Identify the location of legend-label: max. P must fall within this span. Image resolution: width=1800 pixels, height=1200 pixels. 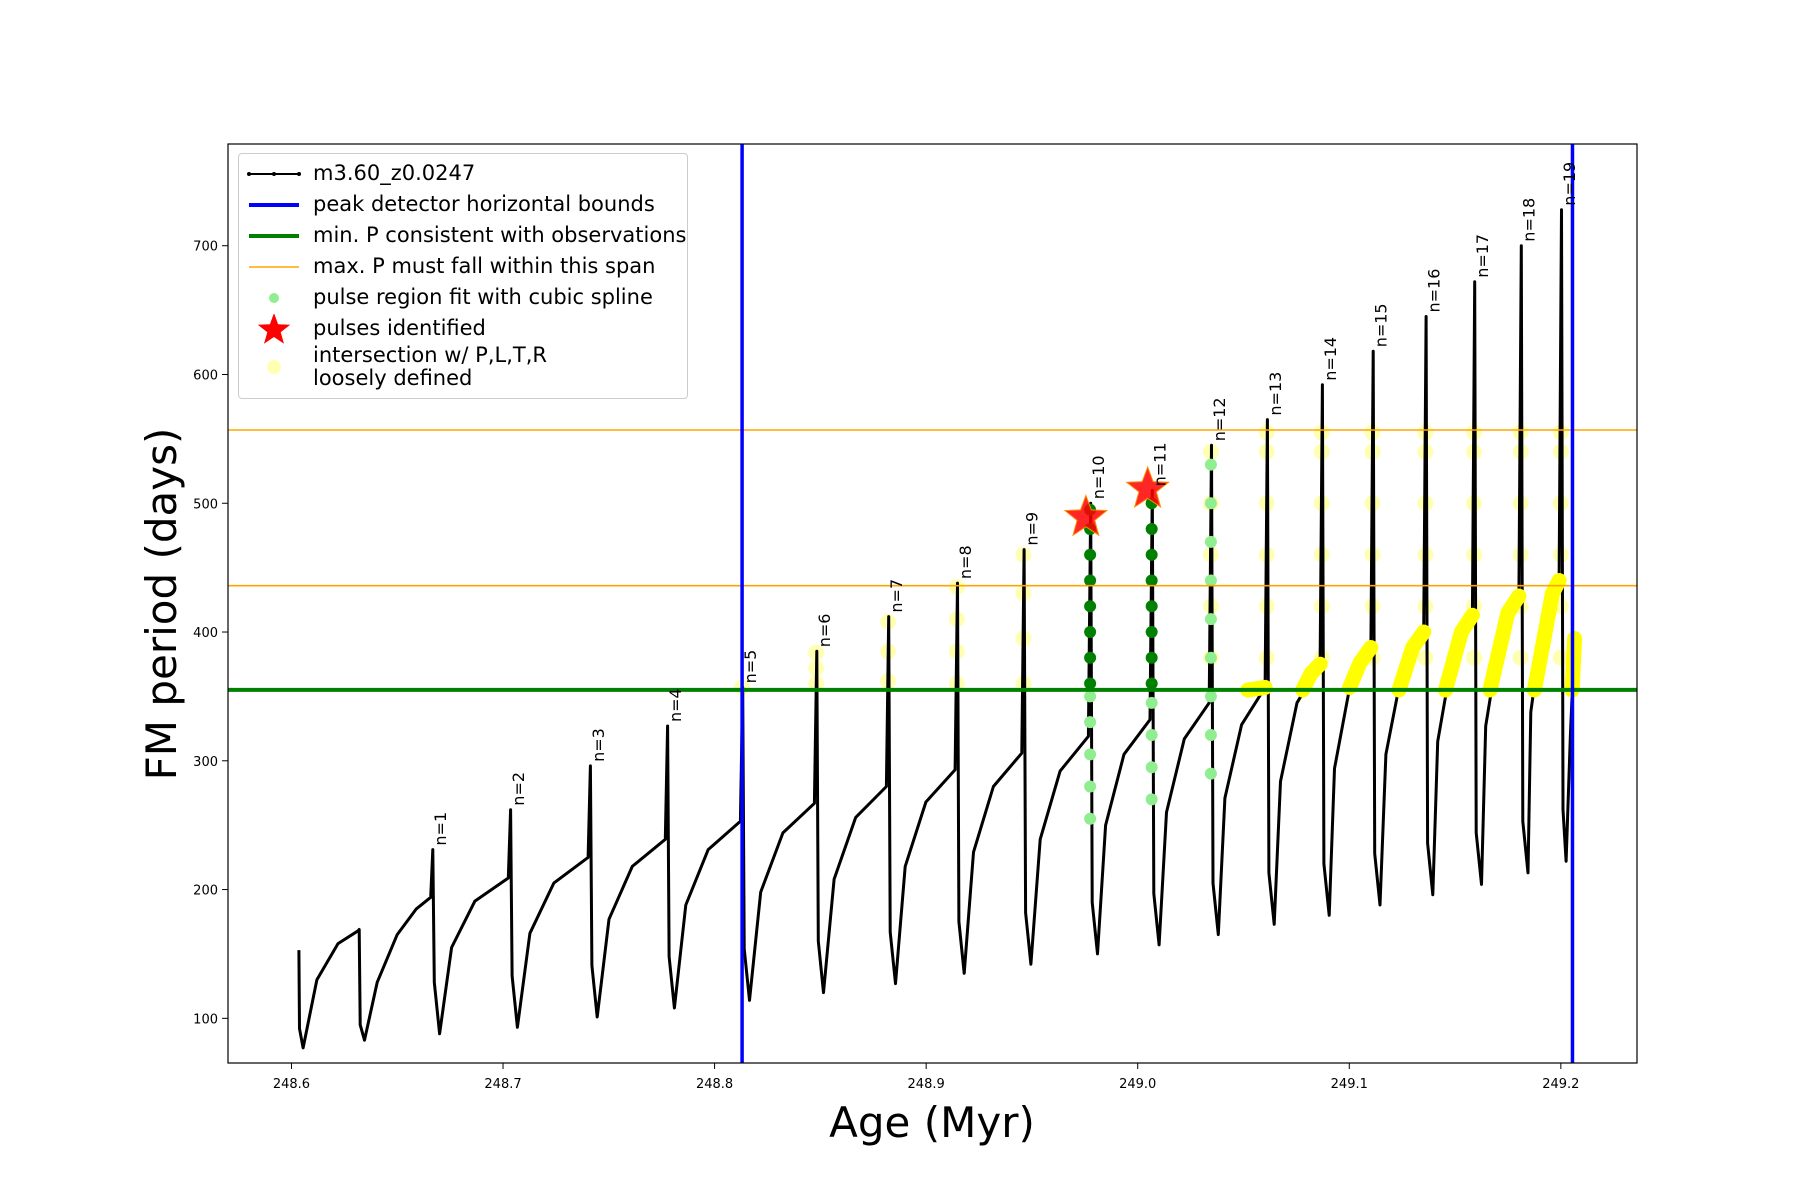
(484, 266).